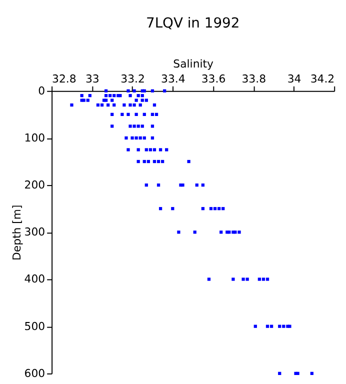  I want to click on x-tick-label: 34.2, so click(322, 79).